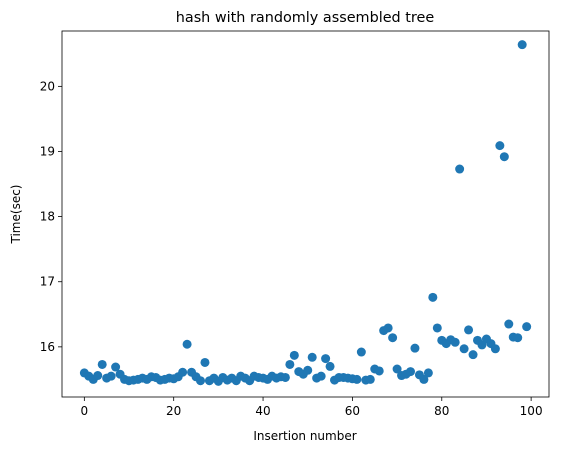  Describe the element at coordinates (312, 407) in the screenshot. I see `x-axis: 0 20 40 60 80 100` at that location.